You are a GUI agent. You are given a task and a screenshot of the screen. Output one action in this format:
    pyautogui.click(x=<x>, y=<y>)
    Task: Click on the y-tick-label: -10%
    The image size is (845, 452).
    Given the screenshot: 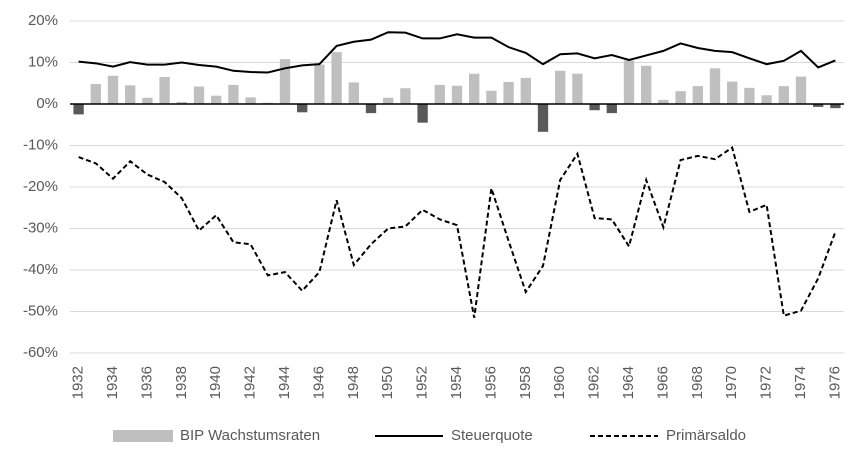 What is the action you would take?
    pyautogui.click(x=40, y=144)
    